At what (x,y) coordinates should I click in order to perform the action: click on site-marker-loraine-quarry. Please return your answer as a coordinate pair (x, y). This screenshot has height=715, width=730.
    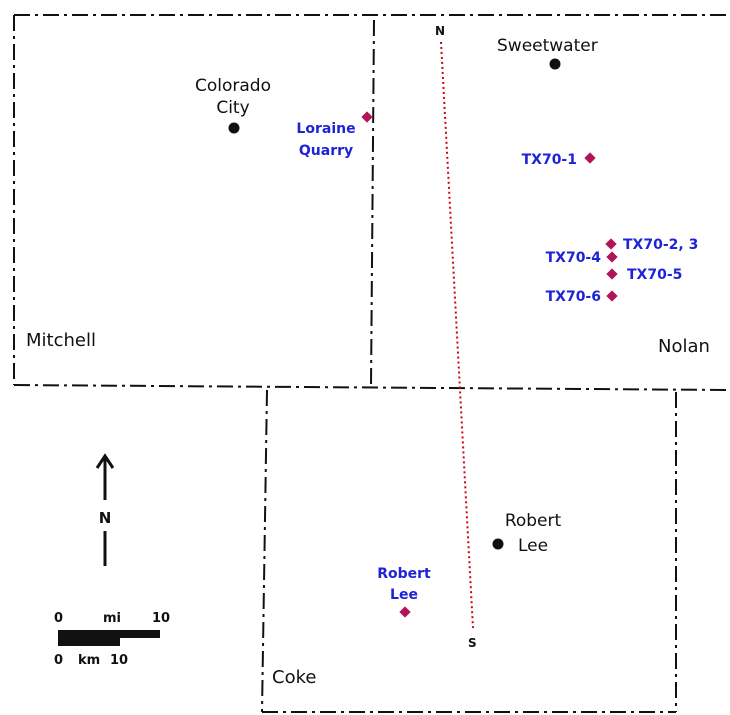
    Looking at the image, I should click on (367, 117).